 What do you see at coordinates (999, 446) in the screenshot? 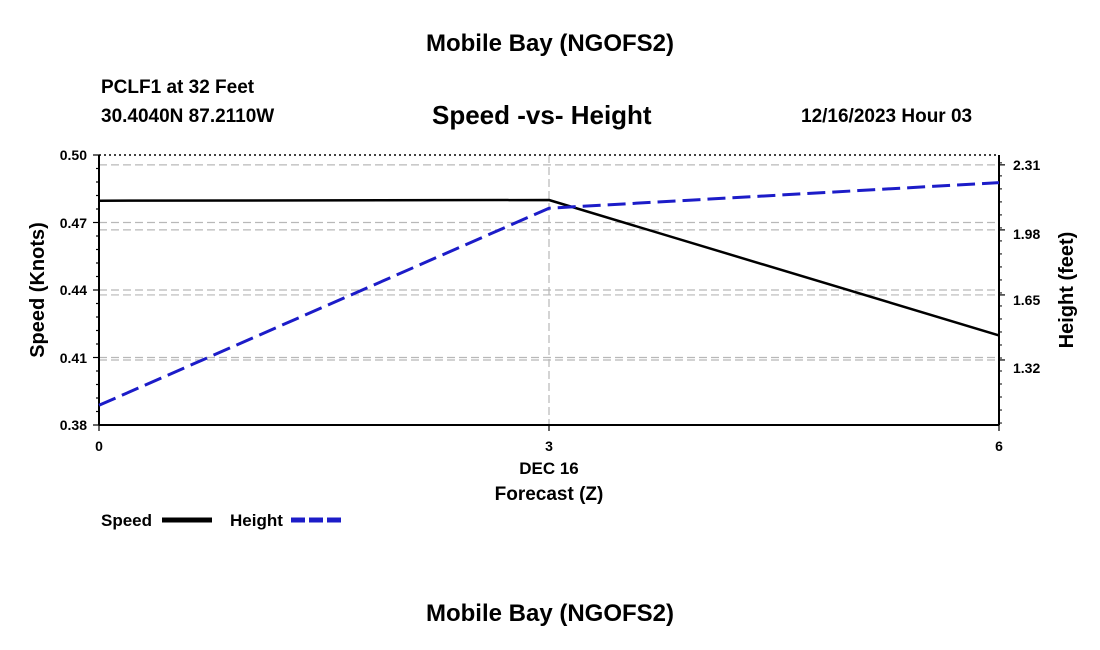
I see `x-tick-label: 6` at bounding box center [999, 446].